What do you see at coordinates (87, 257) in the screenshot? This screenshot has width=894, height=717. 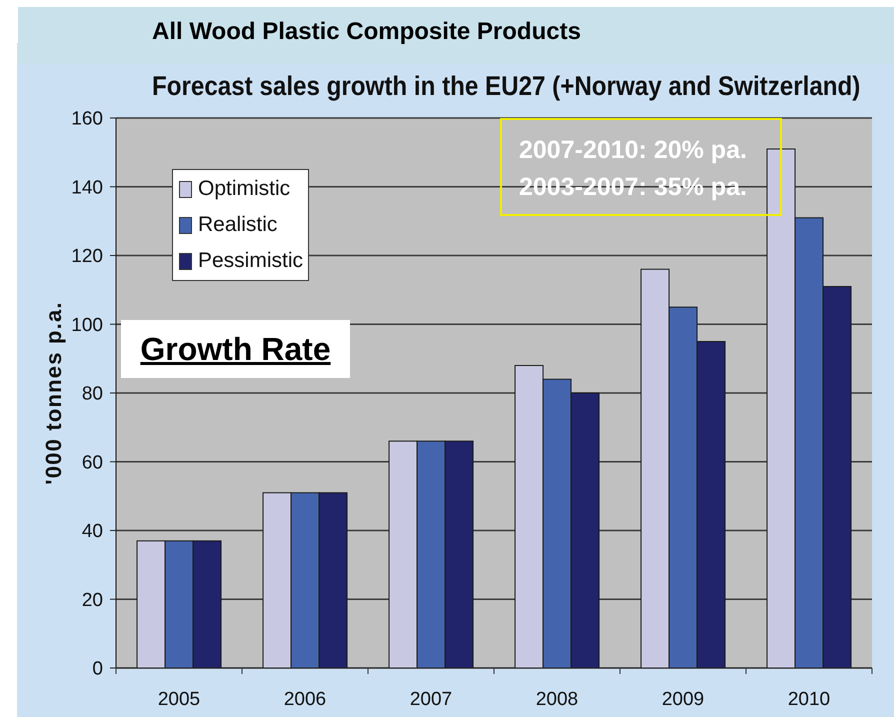 I see `y-tick-label: 120` at bounding box center [87, 257].